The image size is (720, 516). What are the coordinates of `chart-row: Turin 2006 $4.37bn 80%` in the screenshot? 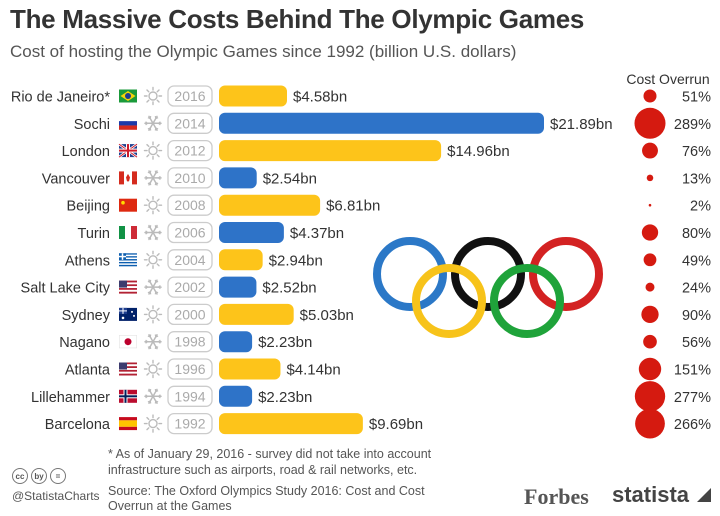 It's located at (394, 232).